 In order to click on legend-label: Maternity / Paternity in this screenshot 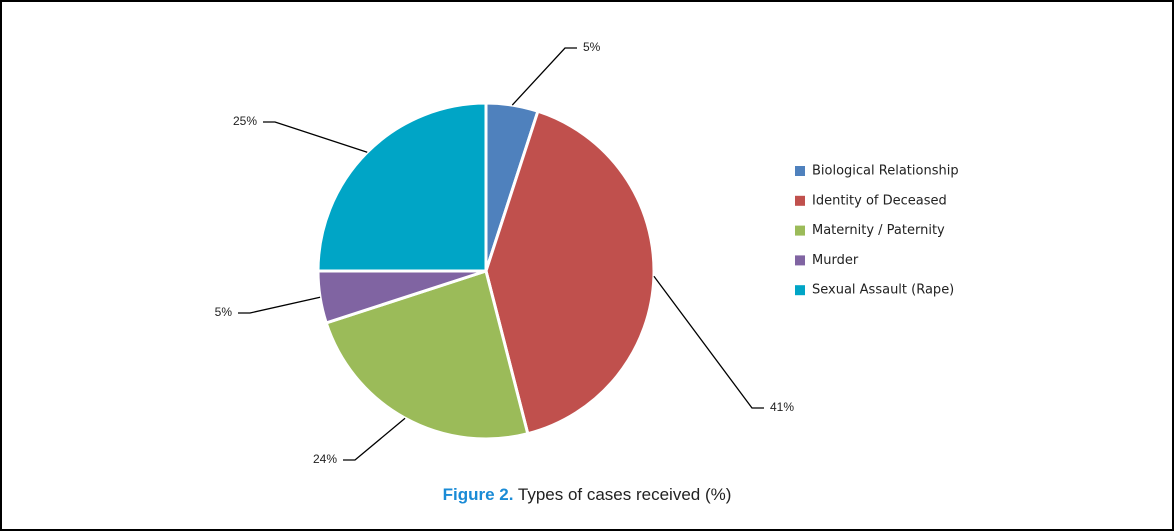, I will do `click(878, 230)`.